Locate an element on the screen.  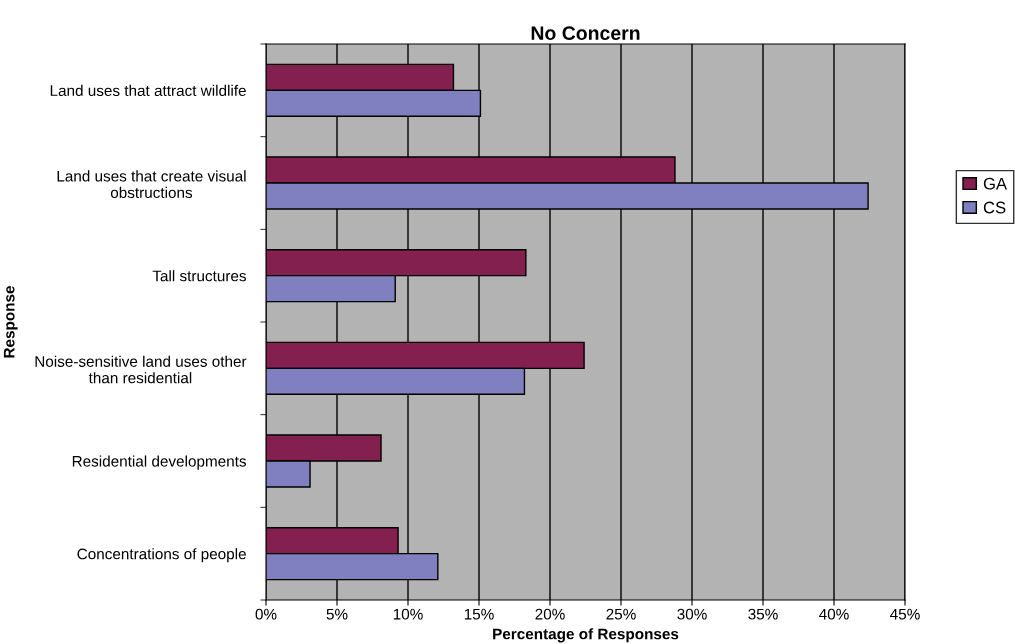
x-tick-label: 35% is located at coordinates (763, 614).